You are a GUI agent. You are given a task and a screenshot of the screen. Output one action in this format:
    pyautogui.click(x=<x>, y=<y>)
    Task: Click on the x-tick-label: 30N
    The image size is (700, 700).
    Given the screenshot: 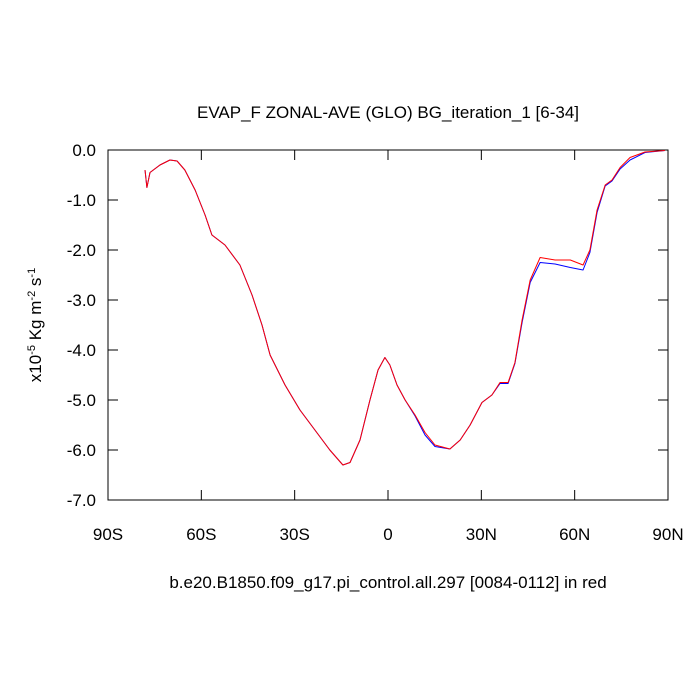 What is the action you would take?
    pyautogui.click(x=481, y=534)
    